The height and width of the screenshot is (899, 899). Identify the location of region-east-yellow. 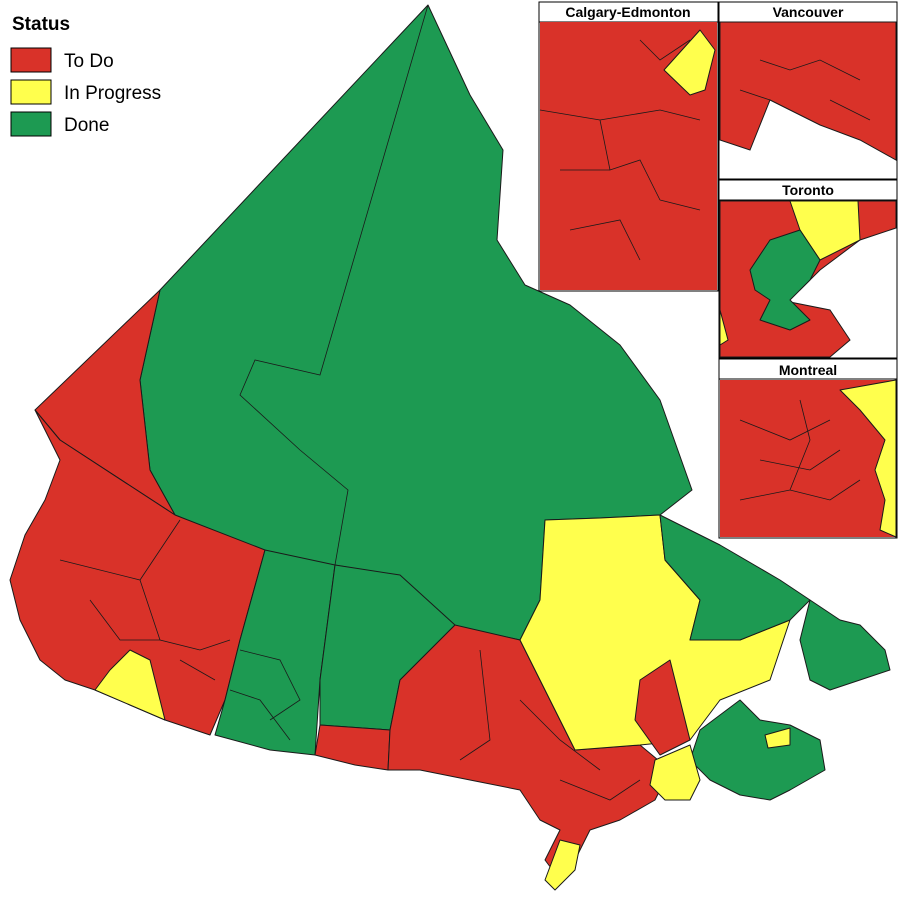
(675, 772).